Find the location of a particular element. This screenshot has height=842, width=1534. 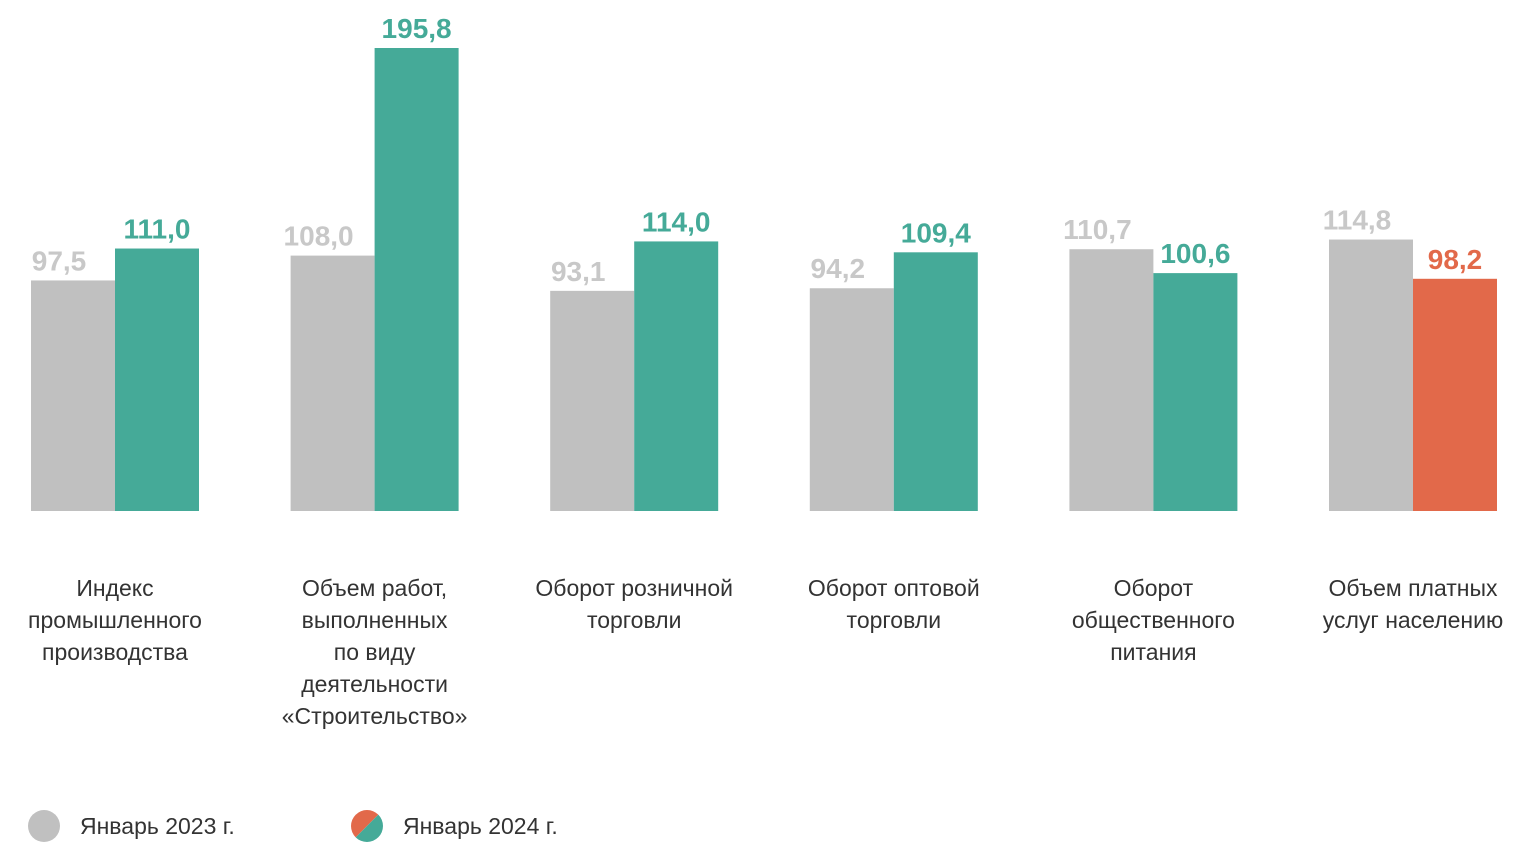

category-label: Объем платных услуг населению is located at coordinates (1413, 604).